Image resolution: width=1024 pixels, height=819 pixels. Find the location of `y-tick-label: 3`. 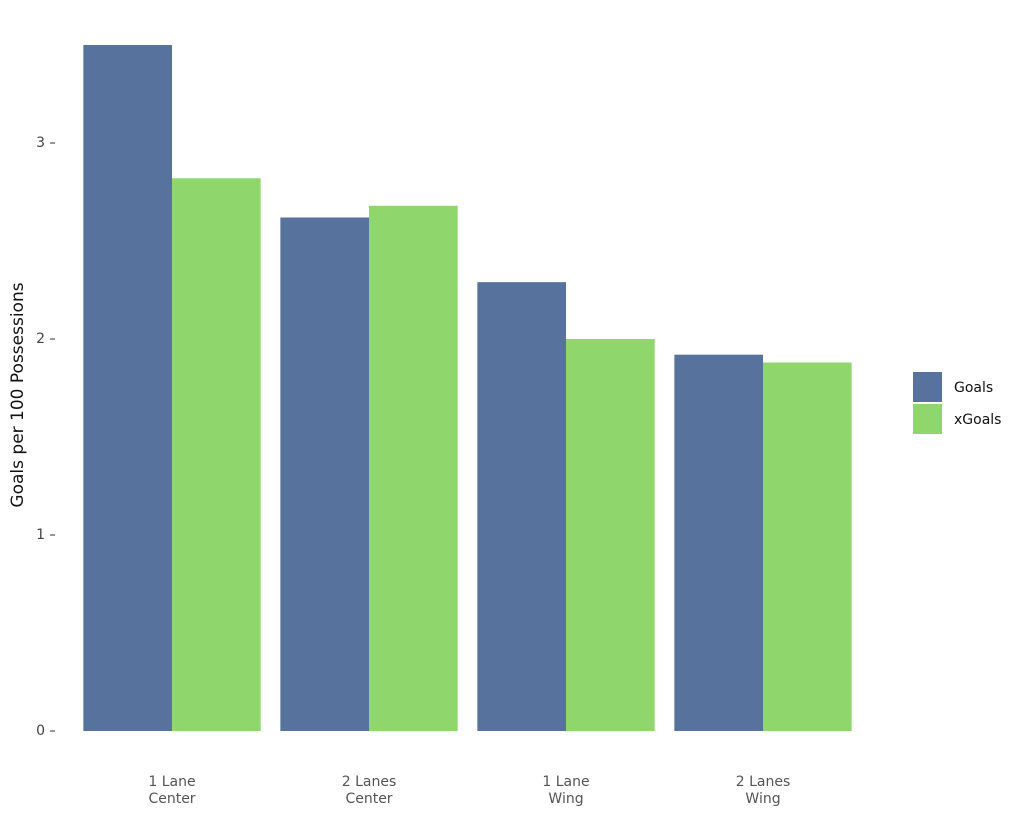

y-tick-label: 3 is located at coordinates (40, 143).